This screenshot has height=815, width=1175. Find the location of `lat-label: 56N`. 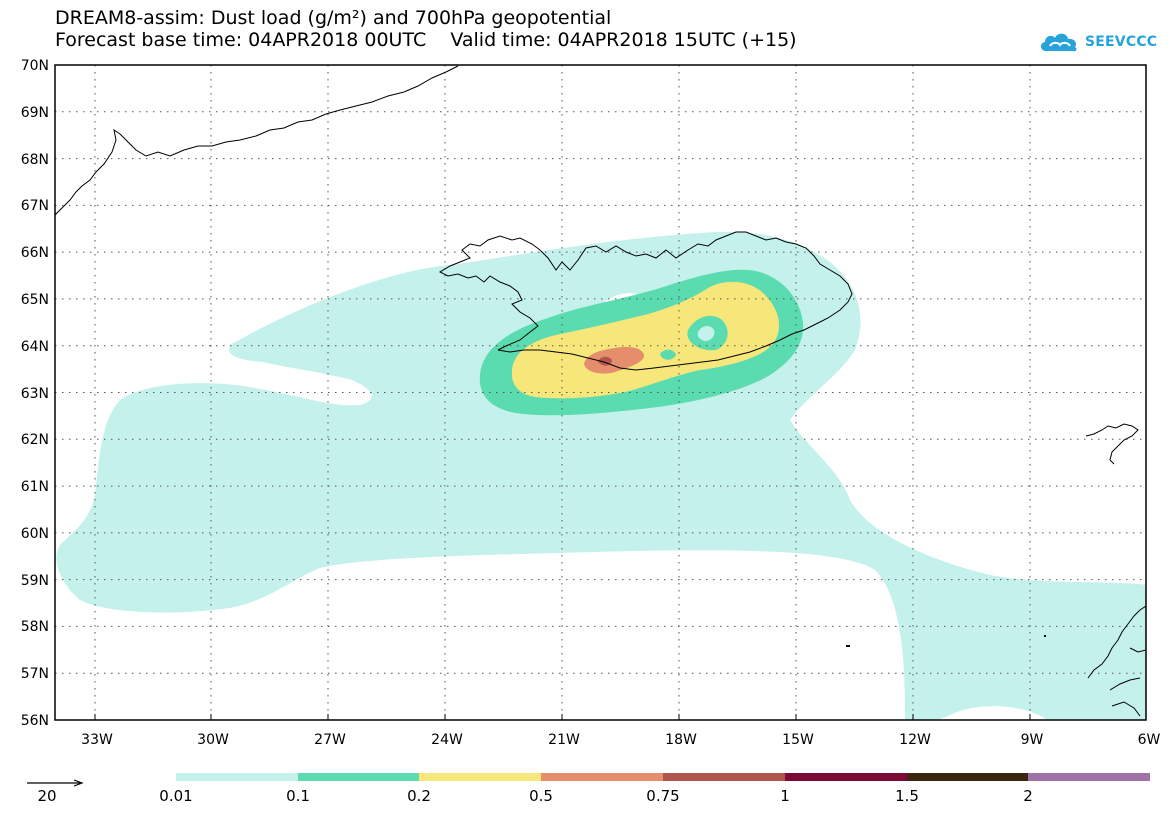

lat-label: 56N is located at coordinates (35, 721).